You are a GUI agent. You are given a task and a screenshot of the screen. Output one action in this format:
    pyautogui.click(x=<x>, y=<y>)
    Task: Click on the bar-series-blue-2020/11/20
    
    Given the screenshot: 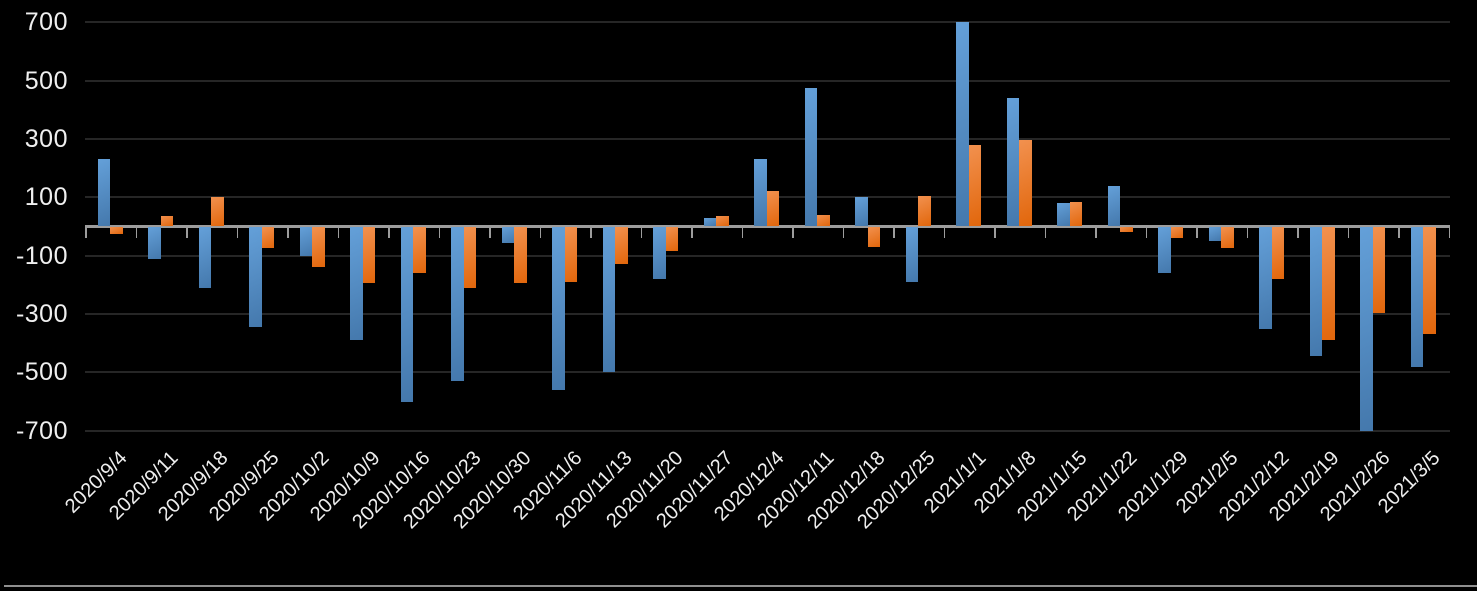 What is the action you would take?
    pyautogui.click(x=659, y=252)
    